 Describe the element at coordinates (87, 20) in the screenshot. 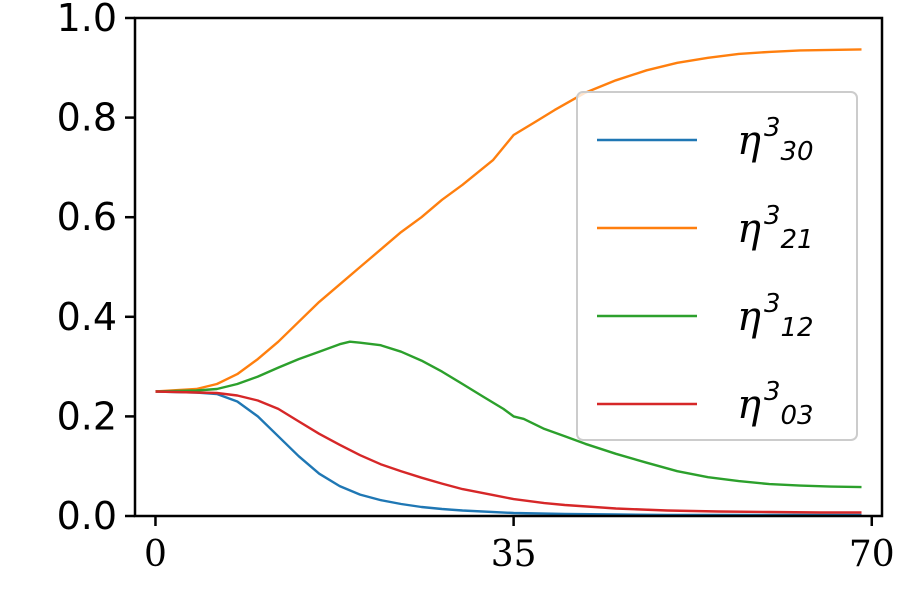

I see `y-tick-label: 1.0` at that location.